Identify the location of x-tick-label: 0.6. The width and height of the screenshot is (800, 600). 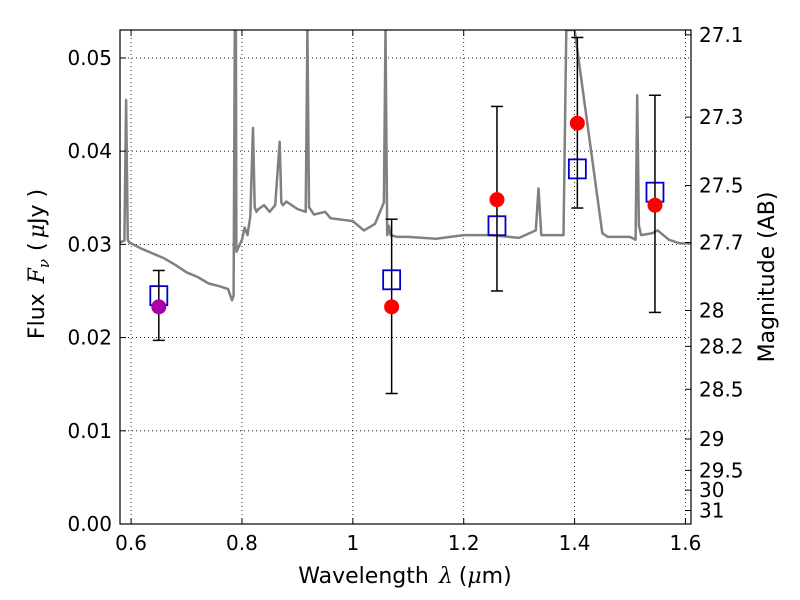
(131, 543).